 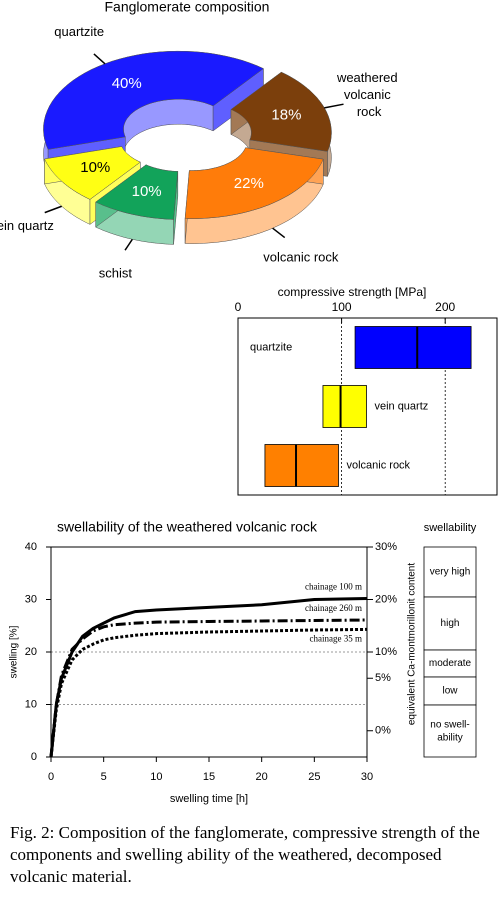 What do you see at coordinates (450, 528) in the screenshot?
I see `table-title: swellability` at bounding box center [450, 528].